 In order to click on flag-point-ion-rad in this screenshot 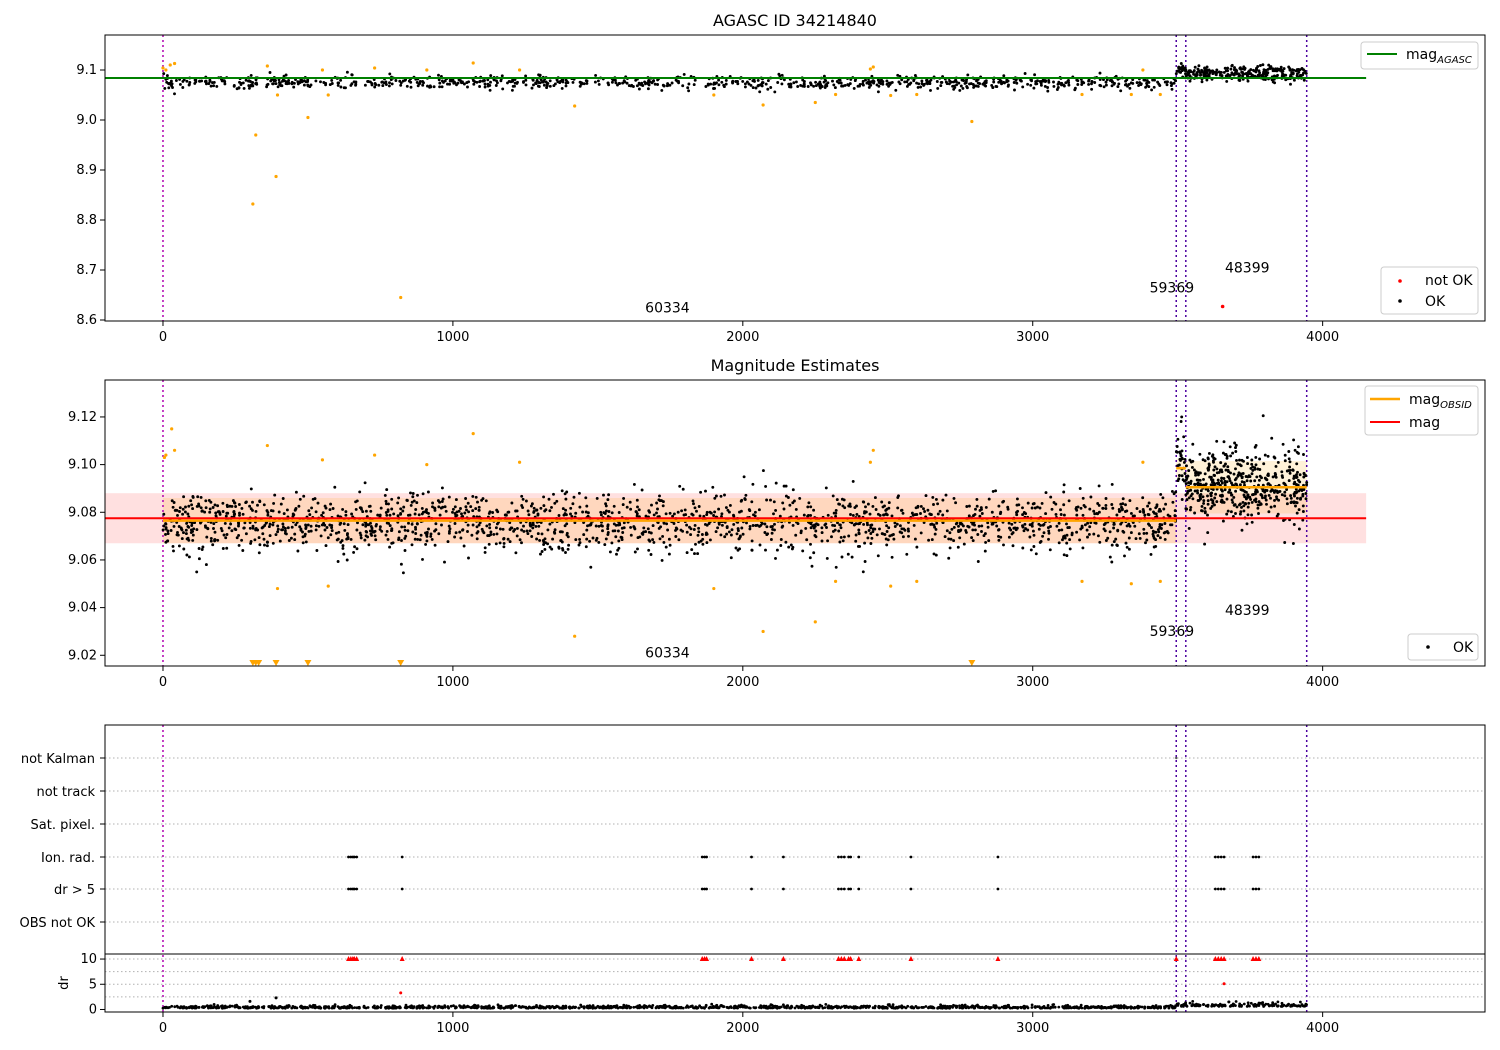, I will do `click(844, 857)`.